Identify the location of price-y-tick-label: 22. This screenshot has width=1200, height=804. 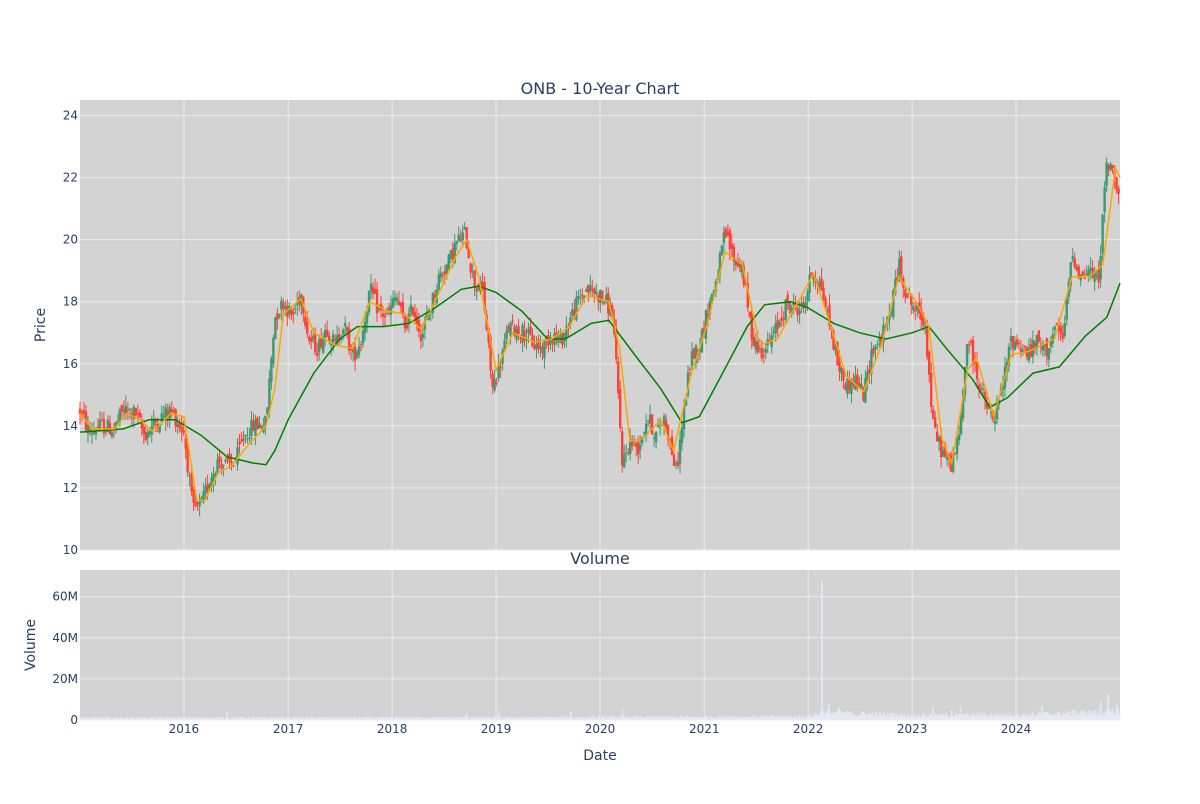
(70, 178).